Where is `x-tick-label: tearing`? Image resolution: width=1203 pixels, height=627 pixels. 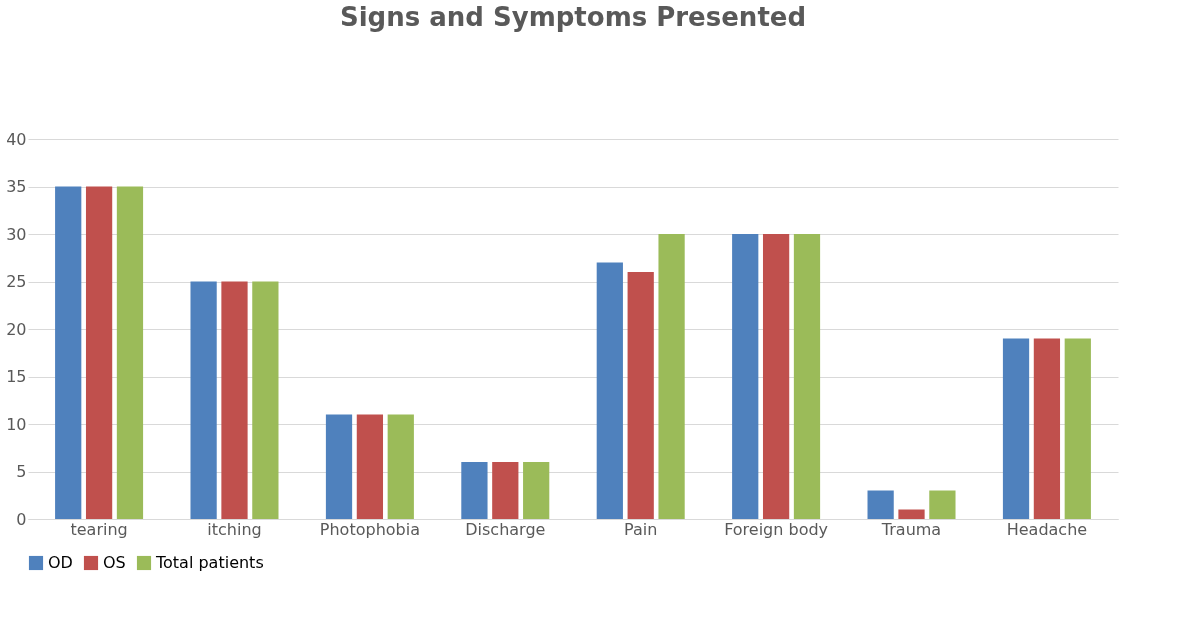
x-tick-label: tearing is located at coordinates (99, 529).